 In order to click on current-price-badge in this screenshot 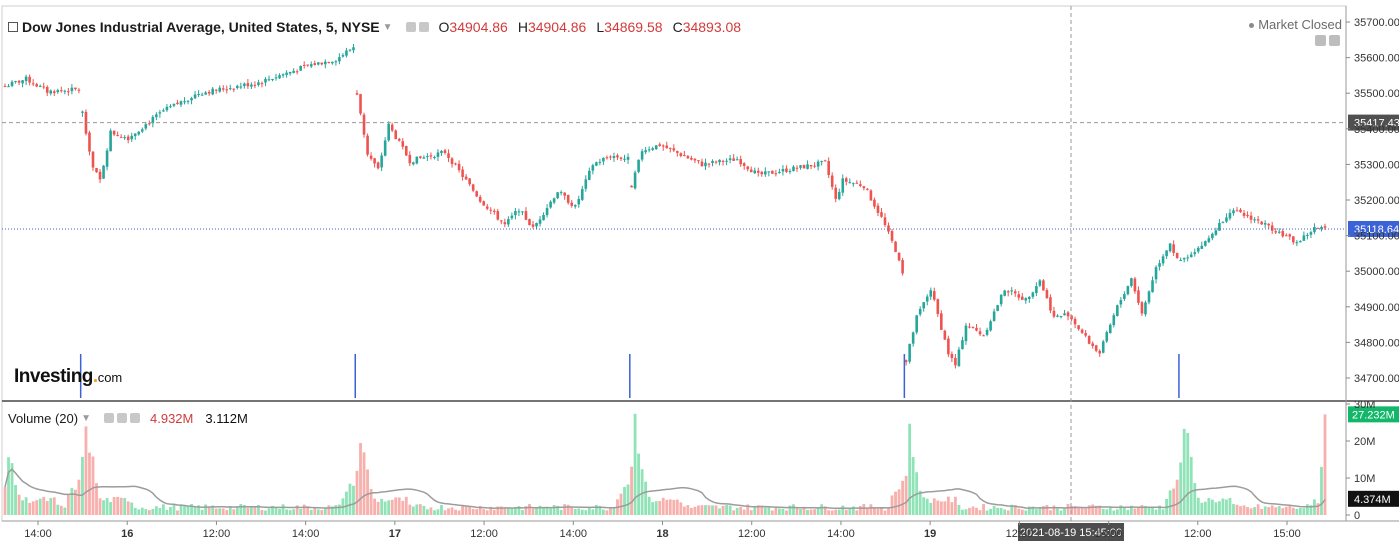, I will do `click(1373, 228)`.